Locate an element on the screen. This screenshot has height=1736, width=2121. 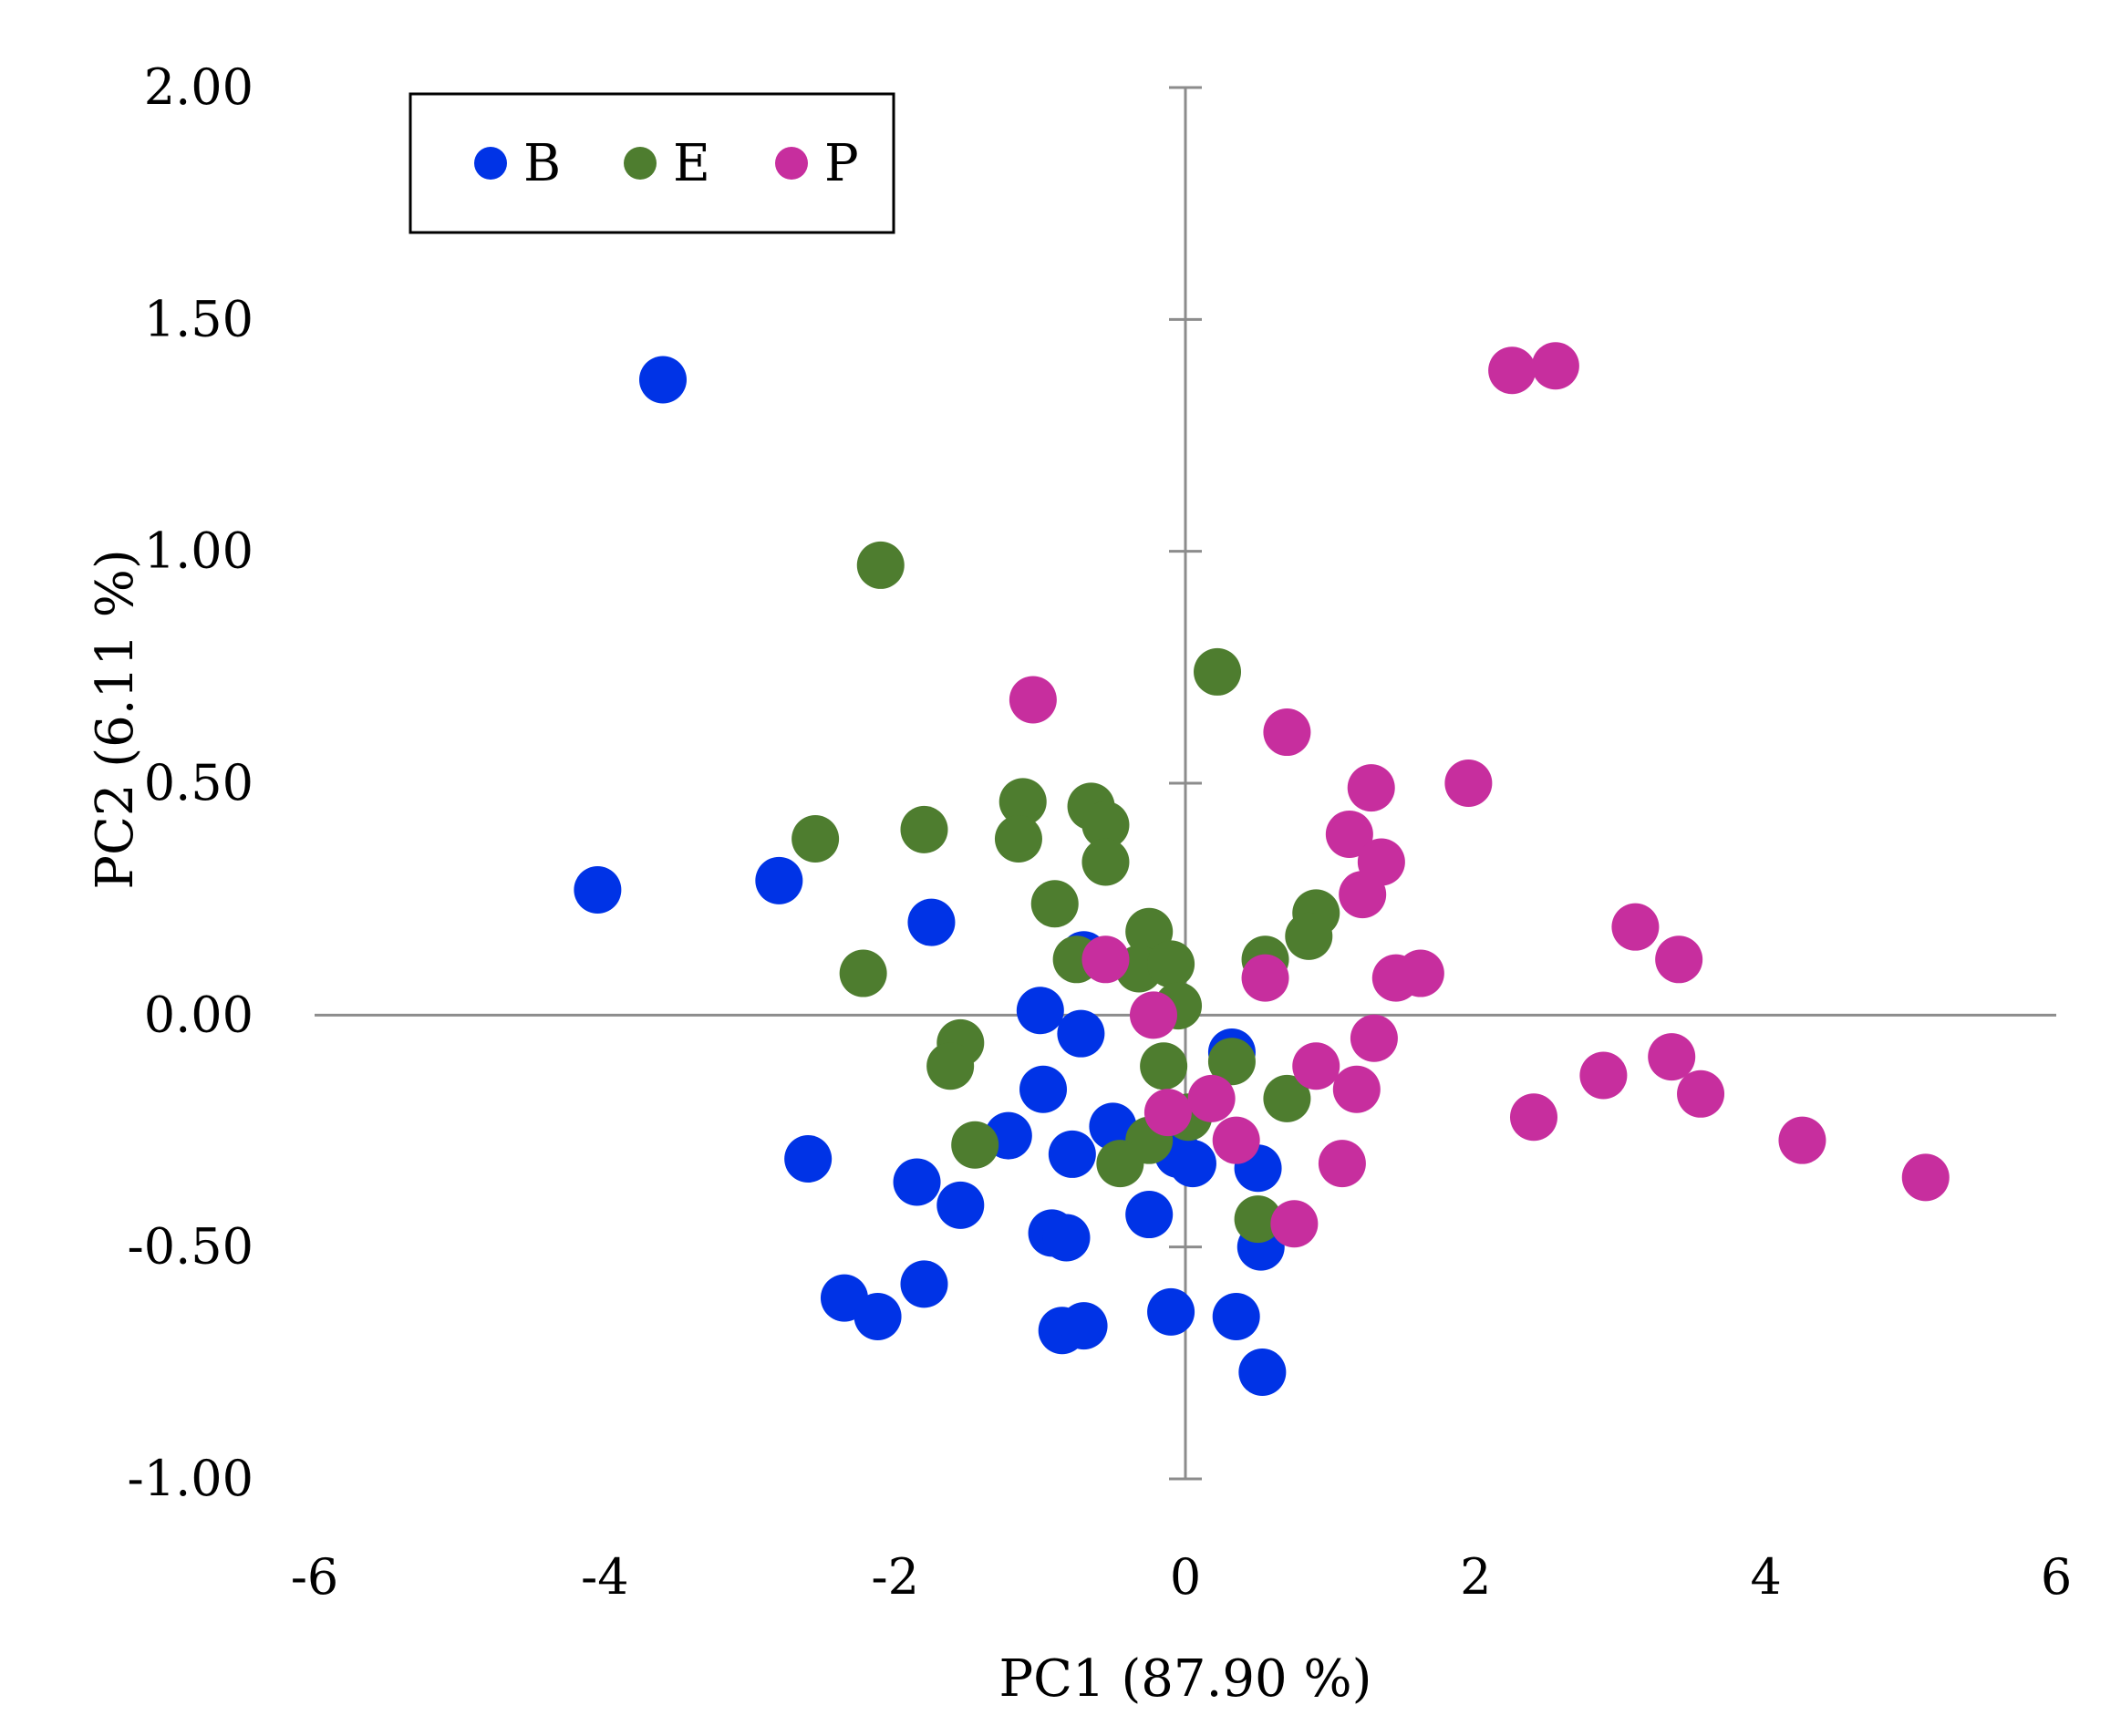
legend-marker-E is located at coordinates (640, 163).